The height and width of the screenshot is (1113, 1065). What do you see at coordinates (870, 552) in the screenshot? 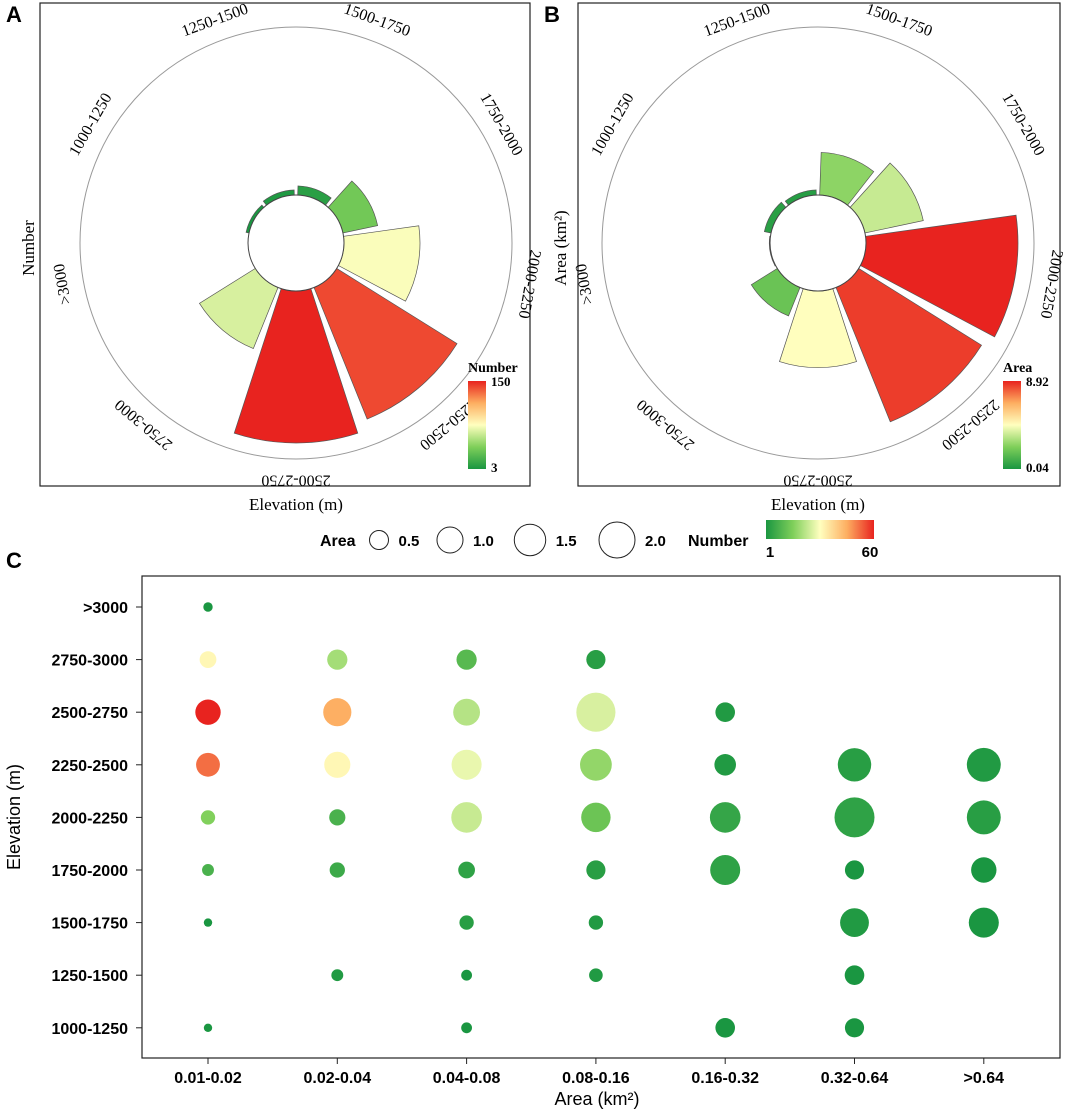
I see `color-legend-max: 60` at bounding box center [870, 552].